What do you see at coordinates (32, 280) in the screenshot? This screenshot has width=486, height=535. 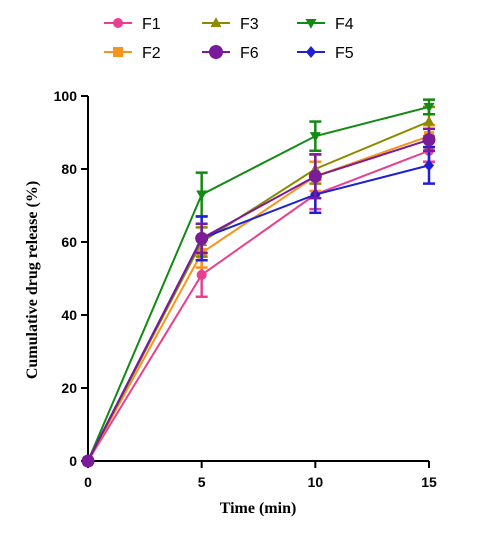 I see `y-axis-title: Cumulative drug release (%)` at bounding box center [32, 280].